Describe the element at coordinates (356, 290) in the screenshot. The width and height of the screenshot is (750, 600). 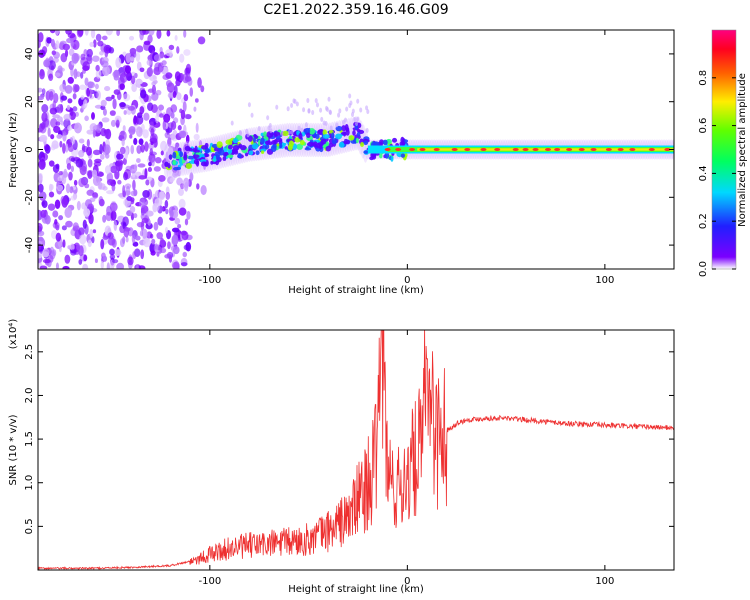
I see `heatmap-x-label: Height of straight line (km)` at that location.